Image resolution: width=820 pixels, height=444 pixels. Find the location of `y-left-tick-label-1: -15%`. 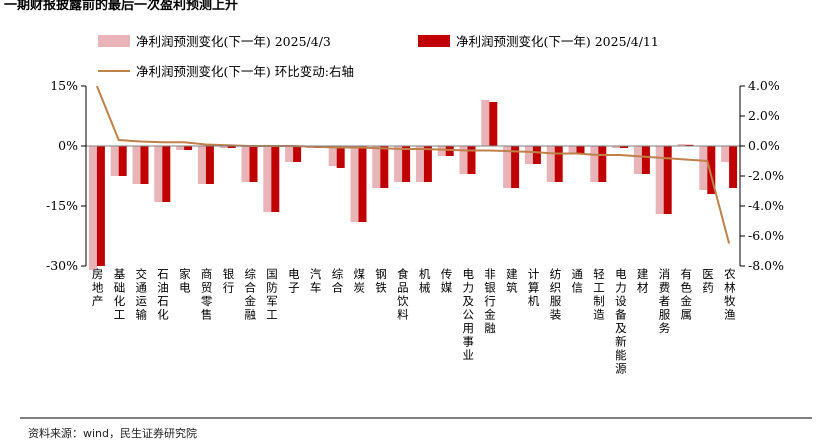

y-left-tick-label-1: -15% is located at coordinates (62, 205).